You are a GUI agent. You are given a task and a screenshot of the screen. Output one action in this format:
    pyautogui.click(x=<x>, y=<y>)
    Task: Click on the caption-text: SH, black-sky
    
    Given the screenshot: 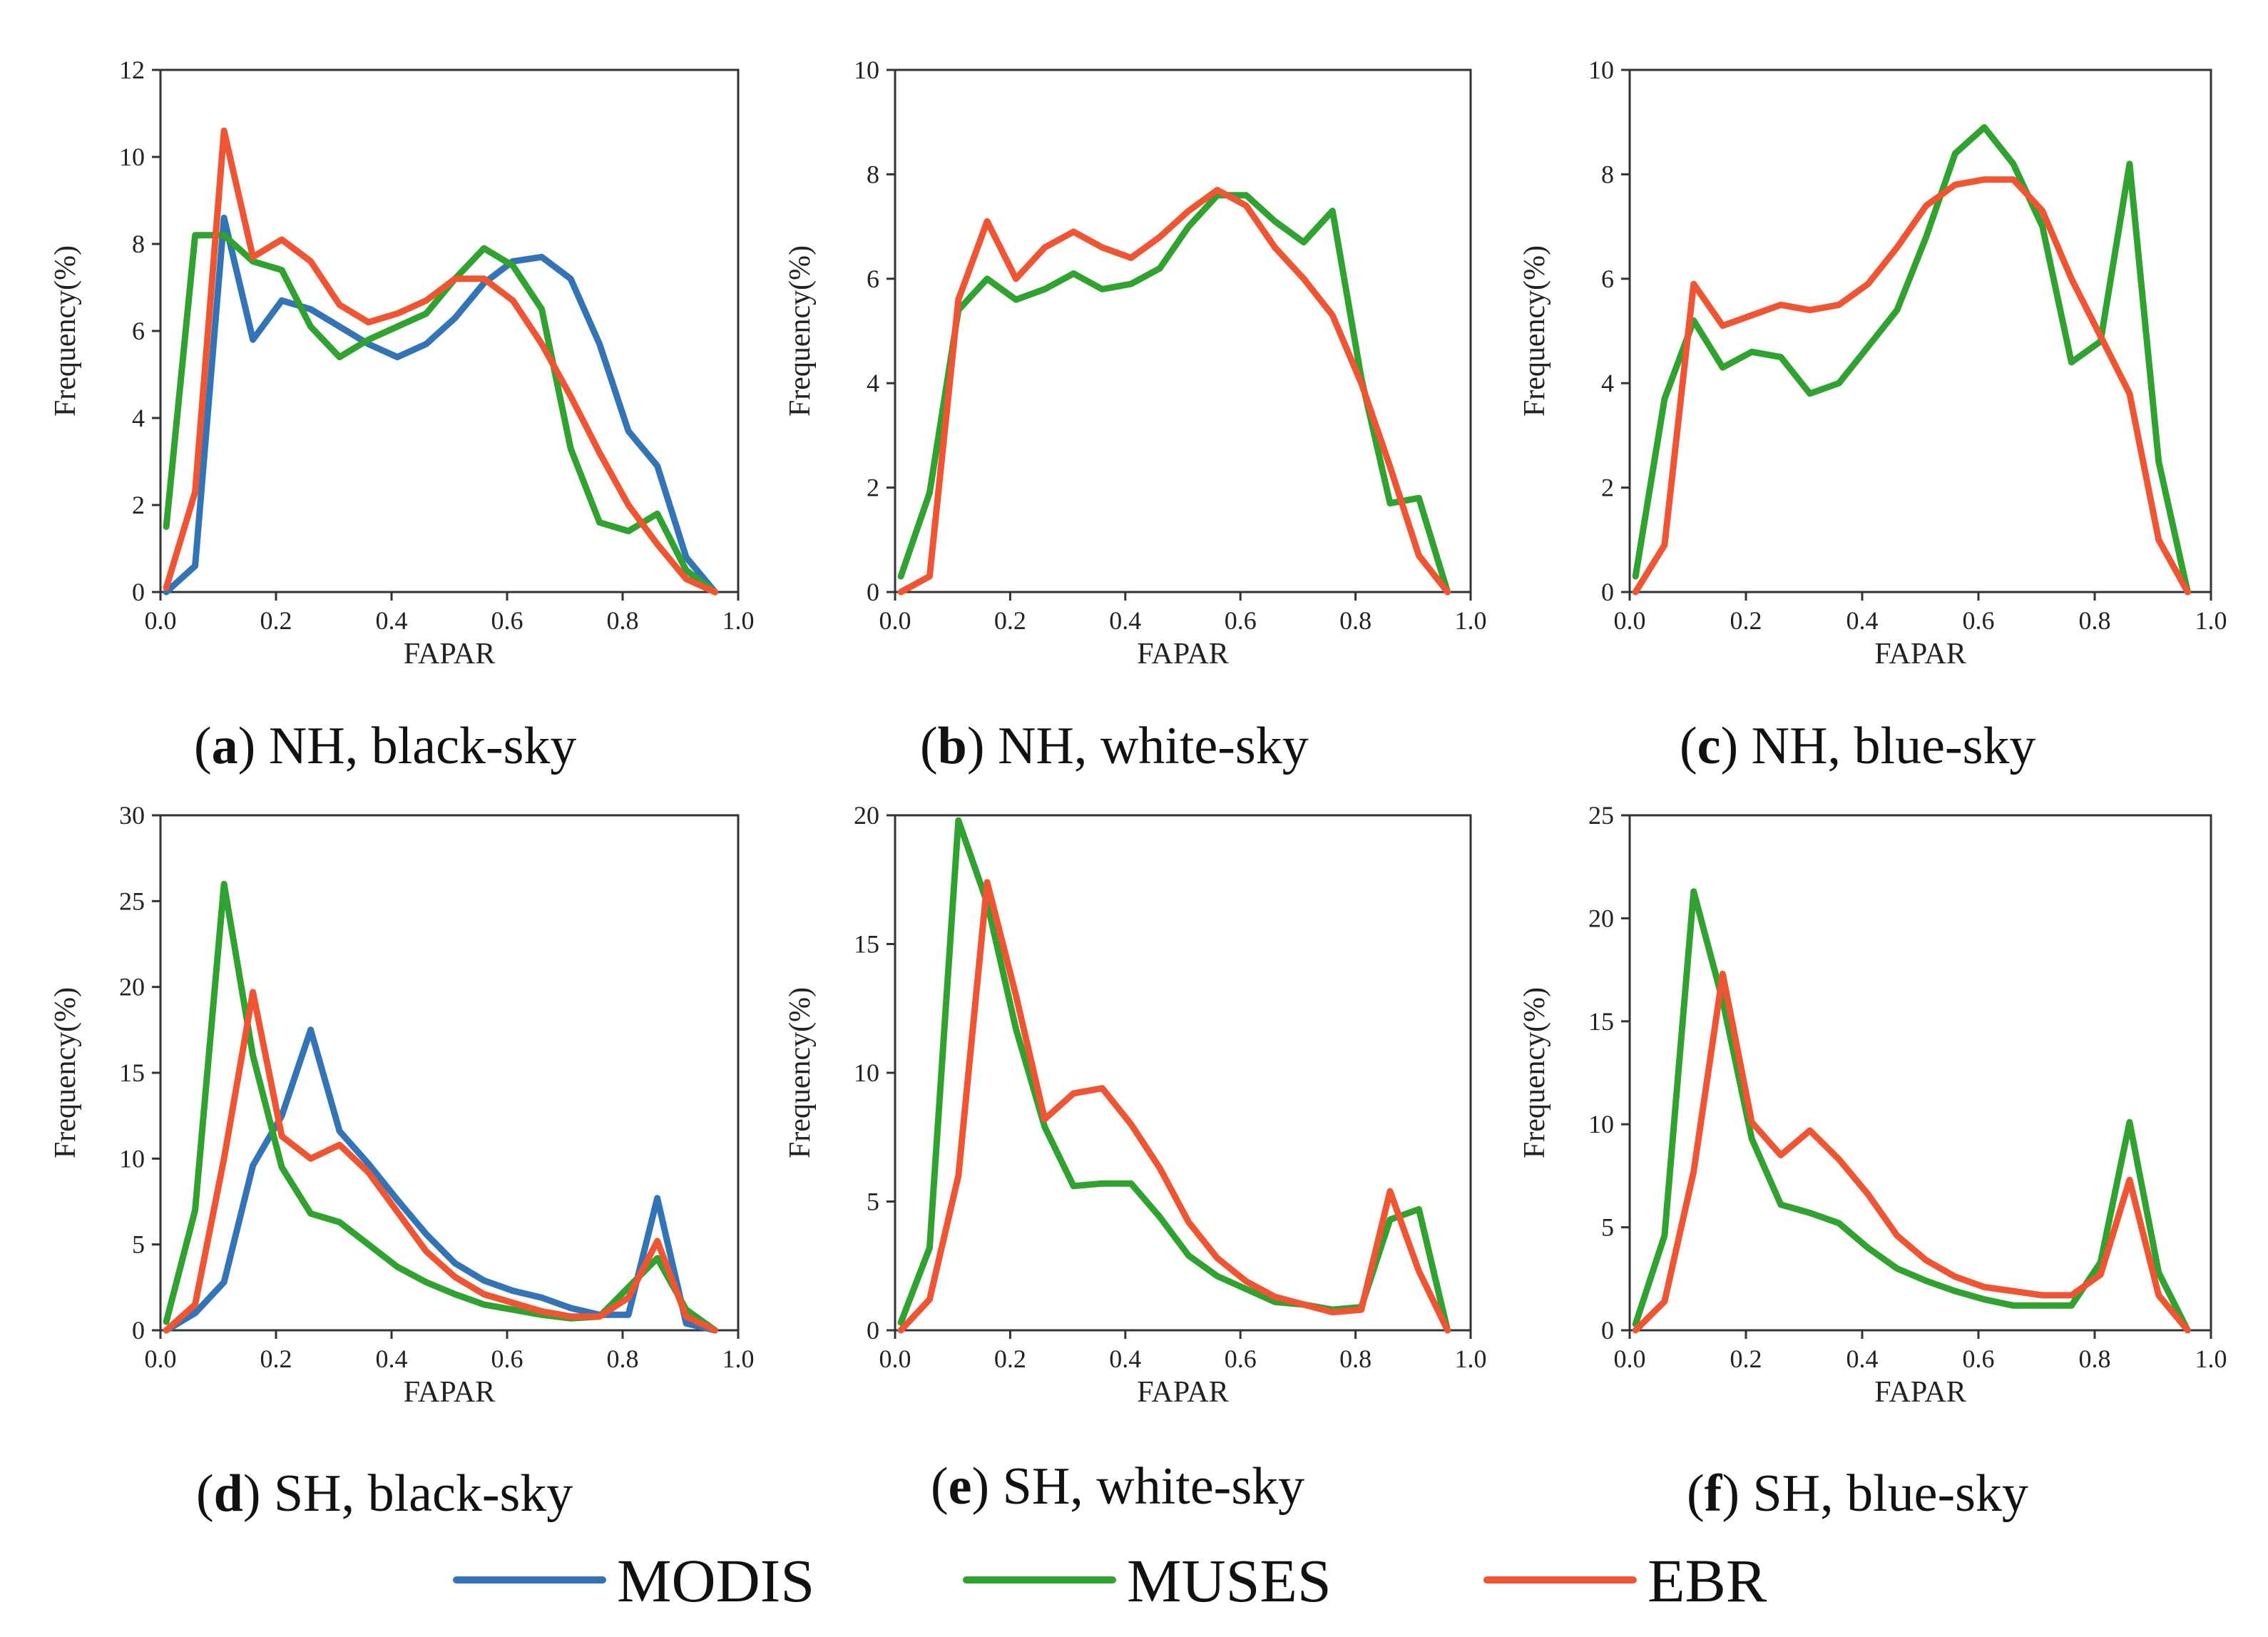 What is the action you would take?
    pyautogui.click(x=416, y=1493)
    